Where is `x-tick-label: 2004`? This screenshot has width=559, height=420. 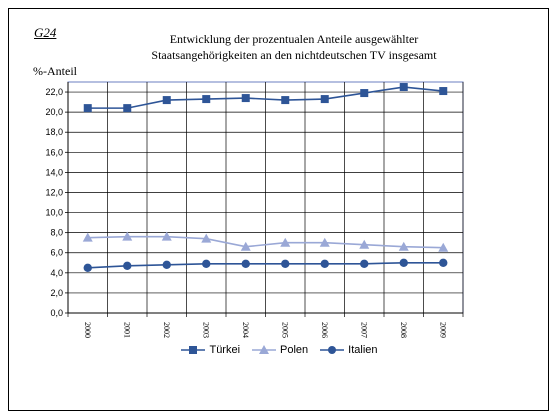
x-tick-label: 2004 is located at coordinates (245, 330).